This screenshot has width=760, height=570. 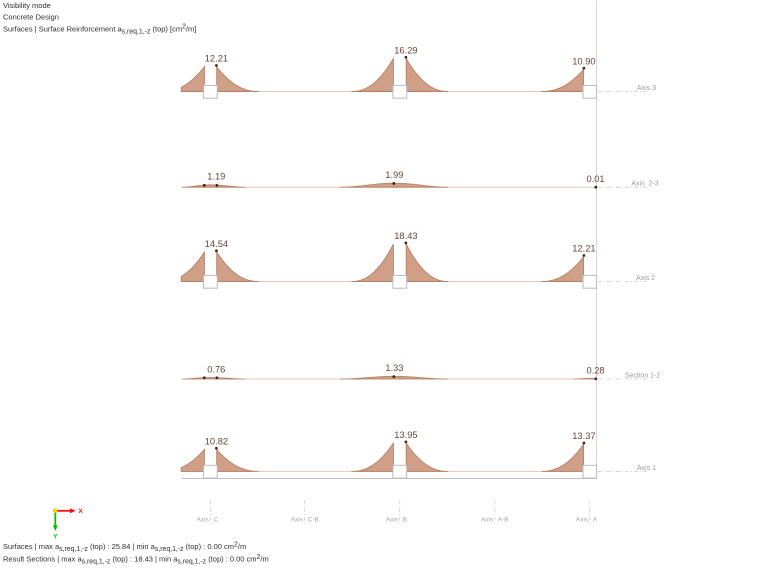 What do you see at coordinates (645, 278) in the screenshot?
I see `svg-text: Axis 2` at bounding box center [645, 278].